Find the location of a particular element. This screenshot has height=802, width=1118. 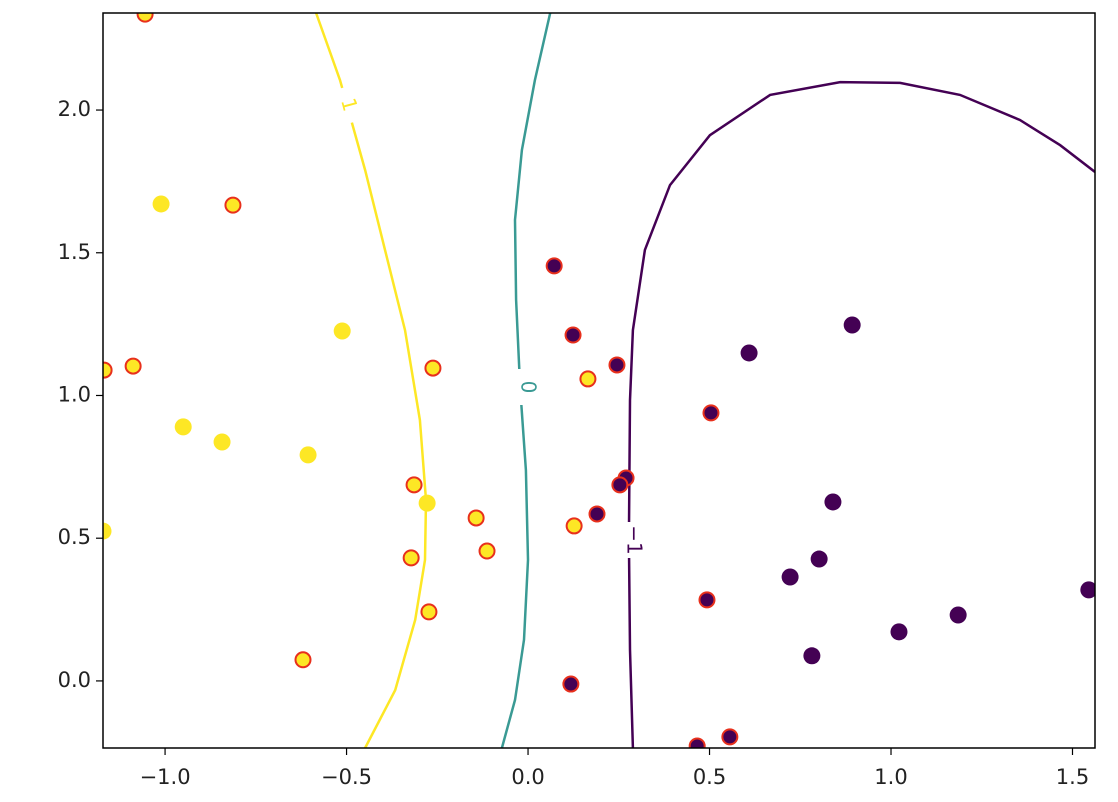

x-tick-label: 0.0 is located at coordinates (527, 777).